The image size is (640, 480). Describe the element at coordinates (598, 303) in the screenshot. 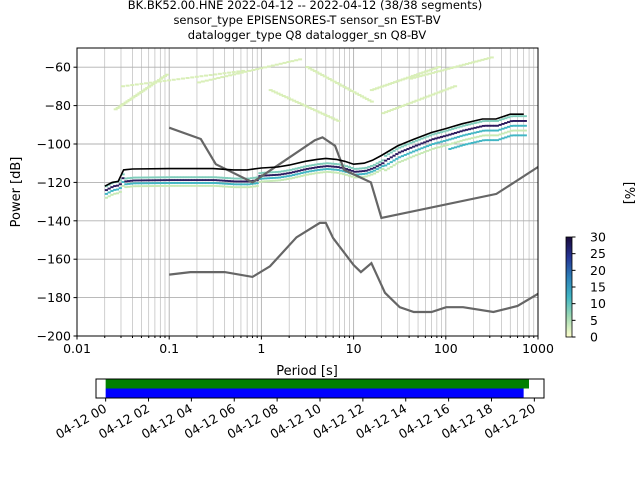

I see `colorbar-tick-label: 10` at that location.